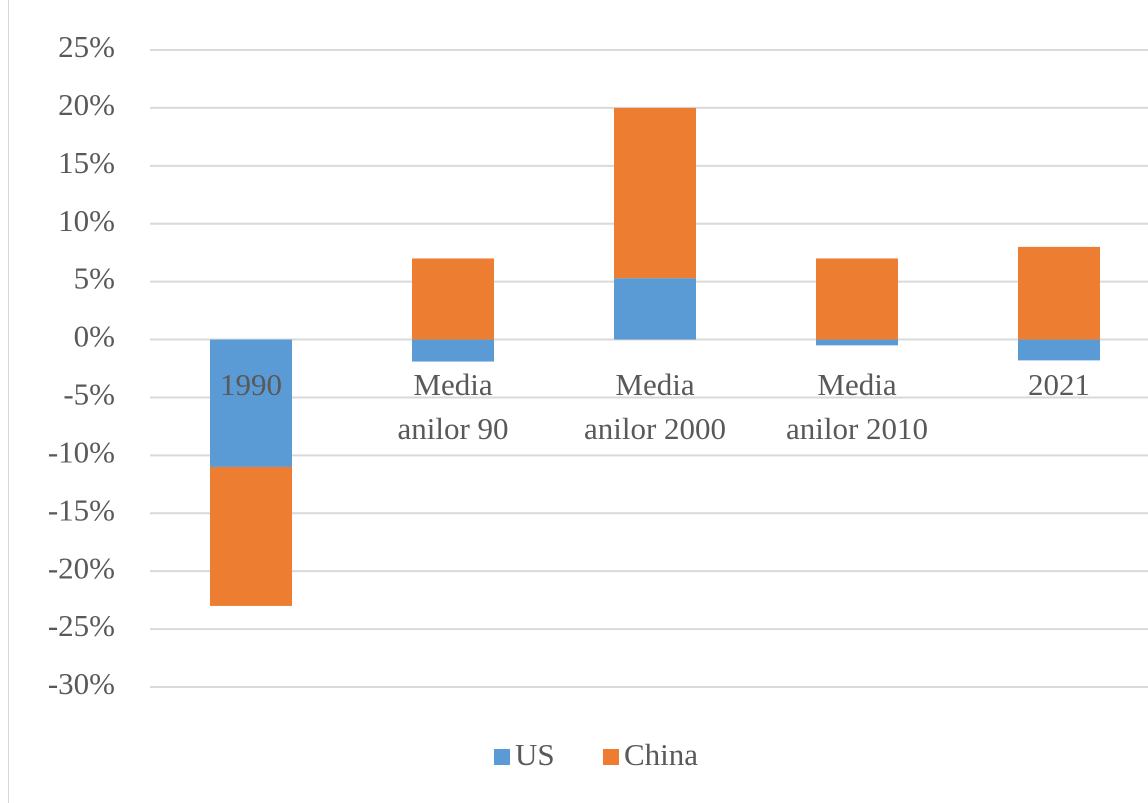 The height and width of the screenshot is (803, 1148). Describe the element at coordinates (535, 754) in the screenshot. I see `legend-label: US` at that location.